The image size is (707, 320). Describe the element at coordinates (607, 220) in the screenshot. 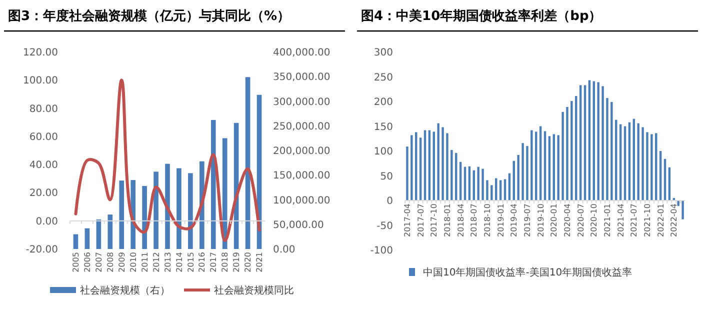

I see `x-tick-label: 2021-01` at that location.